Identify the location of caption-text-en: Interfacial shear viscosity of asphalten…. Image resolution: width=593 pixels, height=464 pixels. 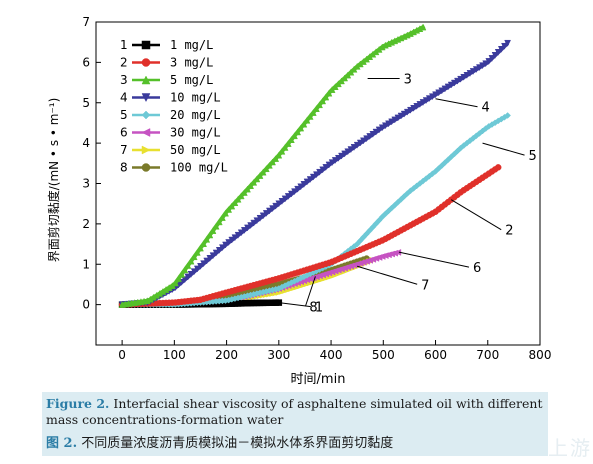
(326, 403).